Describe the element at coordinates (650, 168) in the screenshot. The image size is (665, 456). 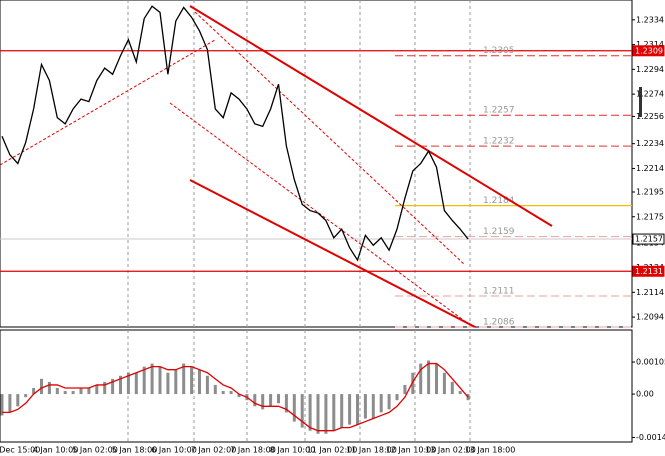
I see `y-tick-label: 1.2214` at that location.